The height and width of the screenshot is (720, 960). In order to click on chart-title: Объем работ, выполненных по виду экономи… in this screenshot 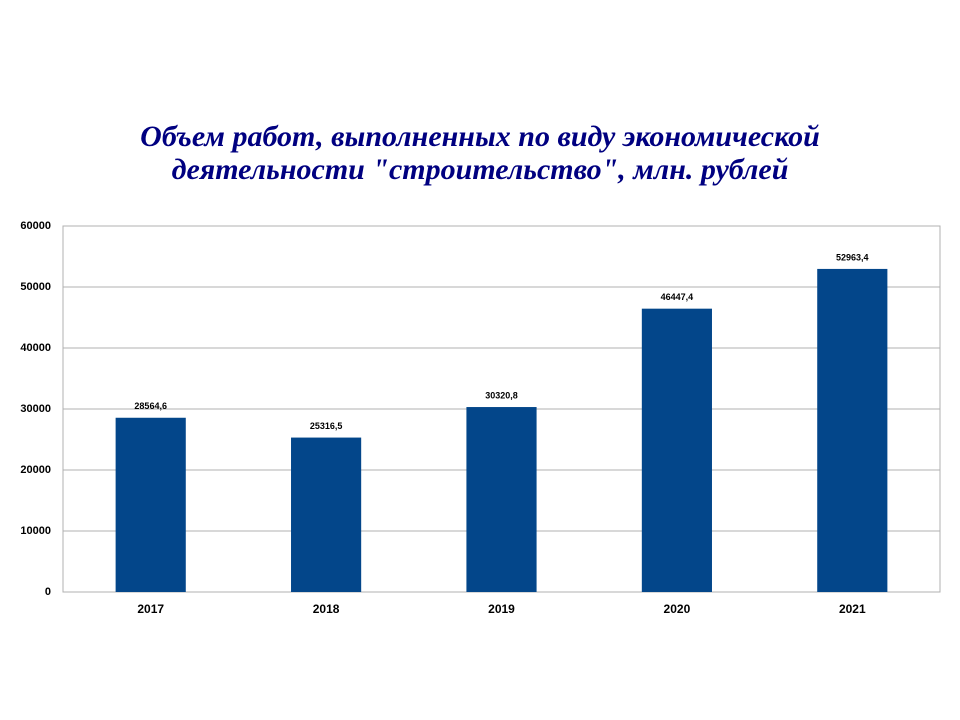, I will do `click(480, 136)`.